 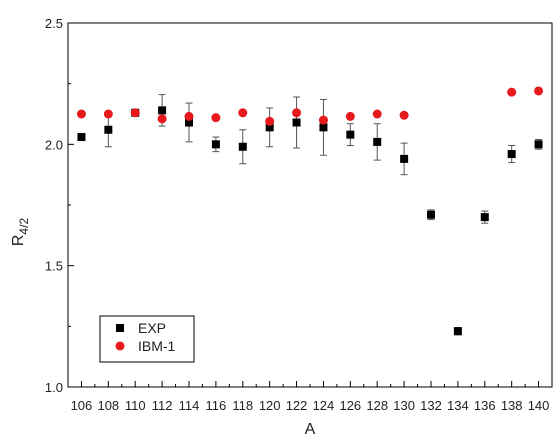 I want to click on y-axis-title: R4/2, so click(x=20, y=232).